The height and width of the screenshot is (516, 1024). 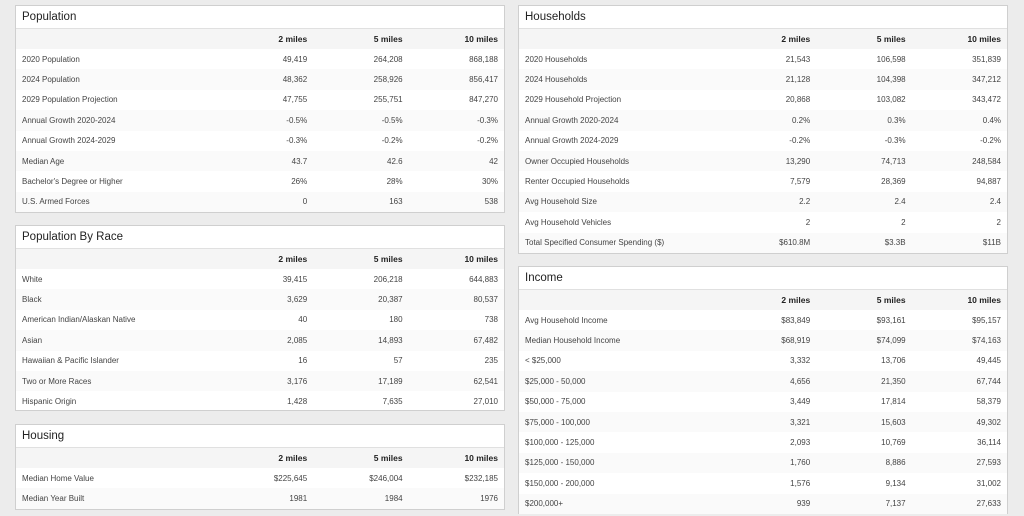 I want to click on row-value: 258,926, so click(x=361, y=79).